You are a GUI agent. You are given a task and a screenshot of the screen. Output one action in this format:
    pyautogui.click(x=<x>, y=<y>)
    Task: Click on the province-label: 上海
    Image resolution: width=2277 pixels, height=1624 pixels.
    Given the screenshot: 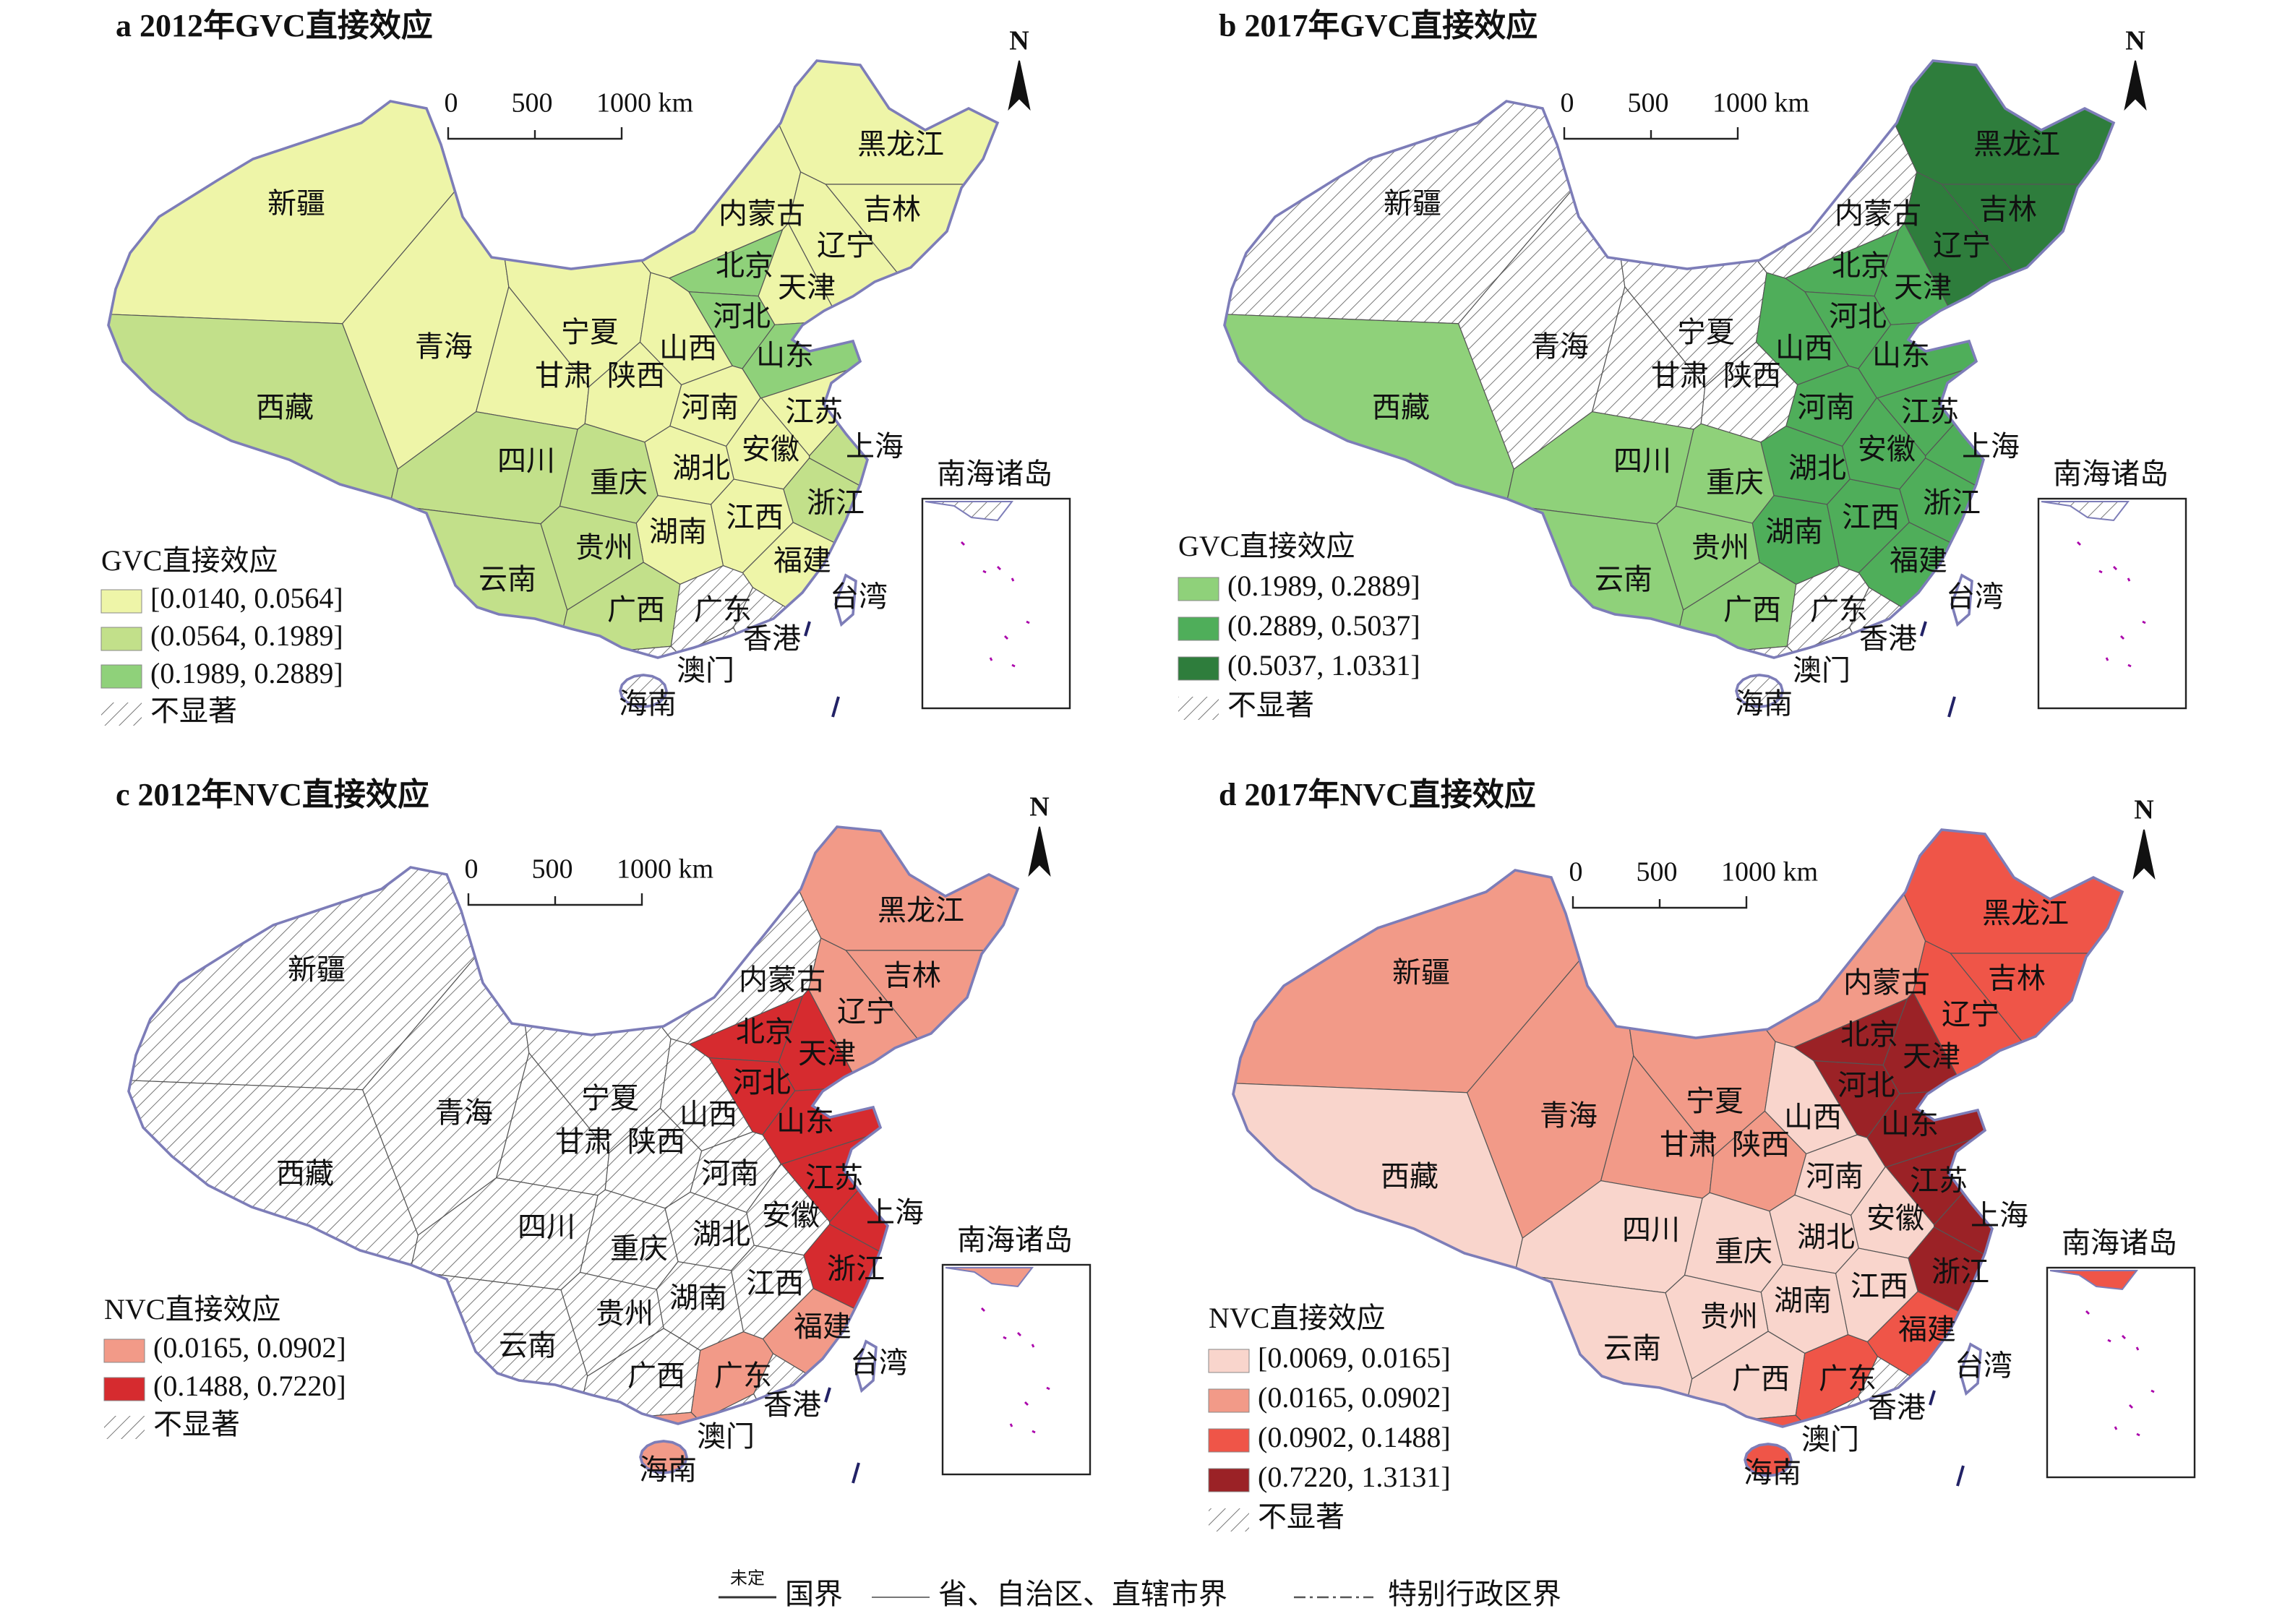 What is the action you would take?
    pyautogui.click(x=895, y=1212)
    